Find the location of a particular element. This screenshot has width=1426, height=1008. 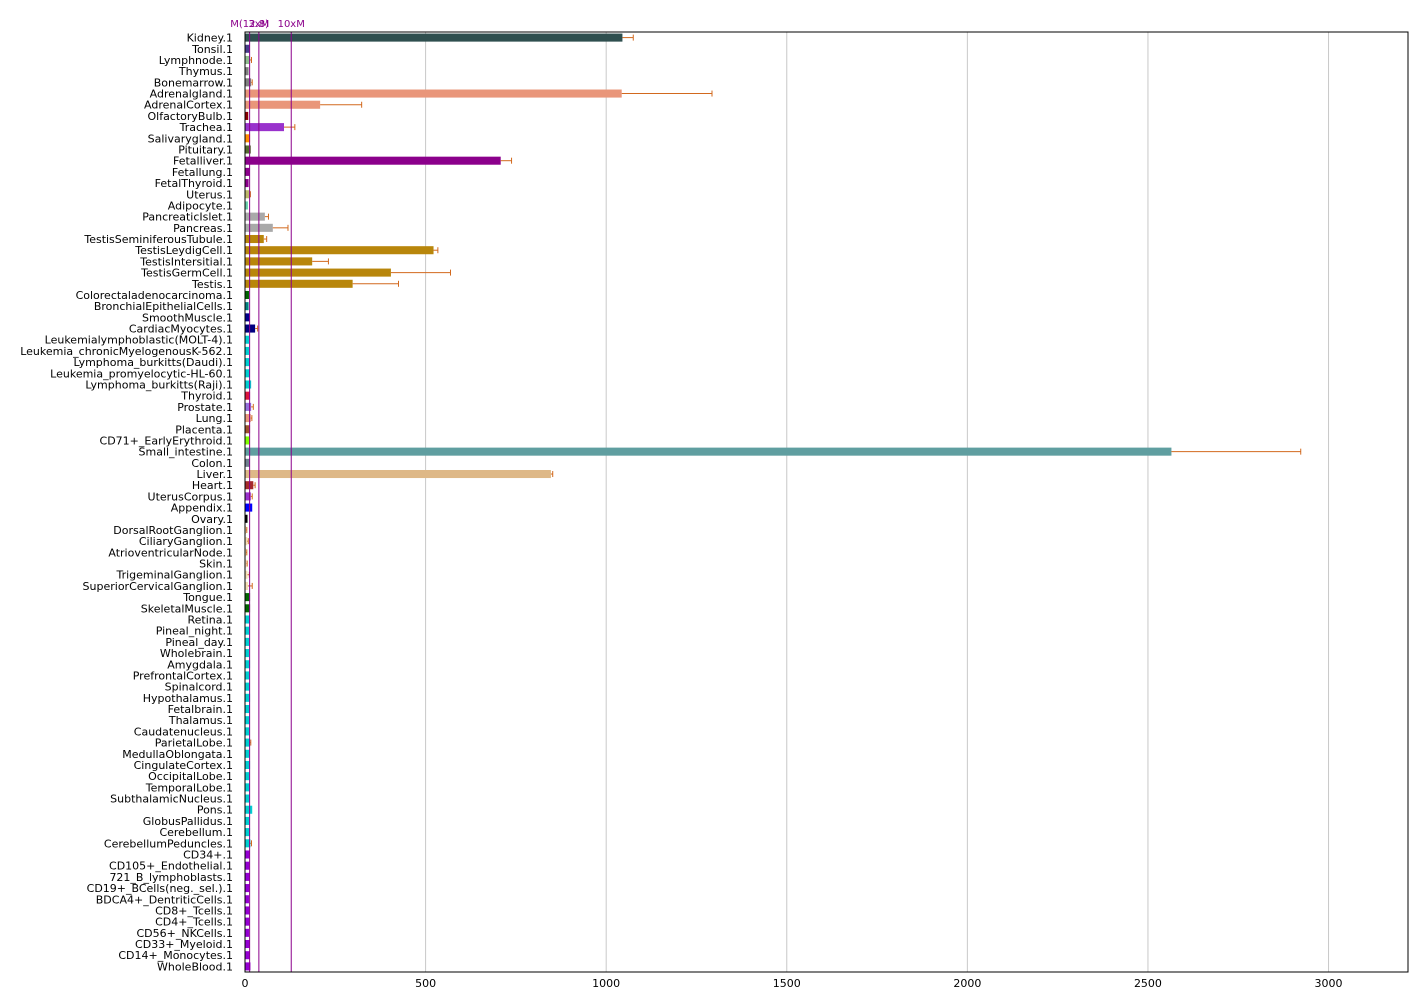

x-tick-label: 1500 is located at coordinates (787, 983).